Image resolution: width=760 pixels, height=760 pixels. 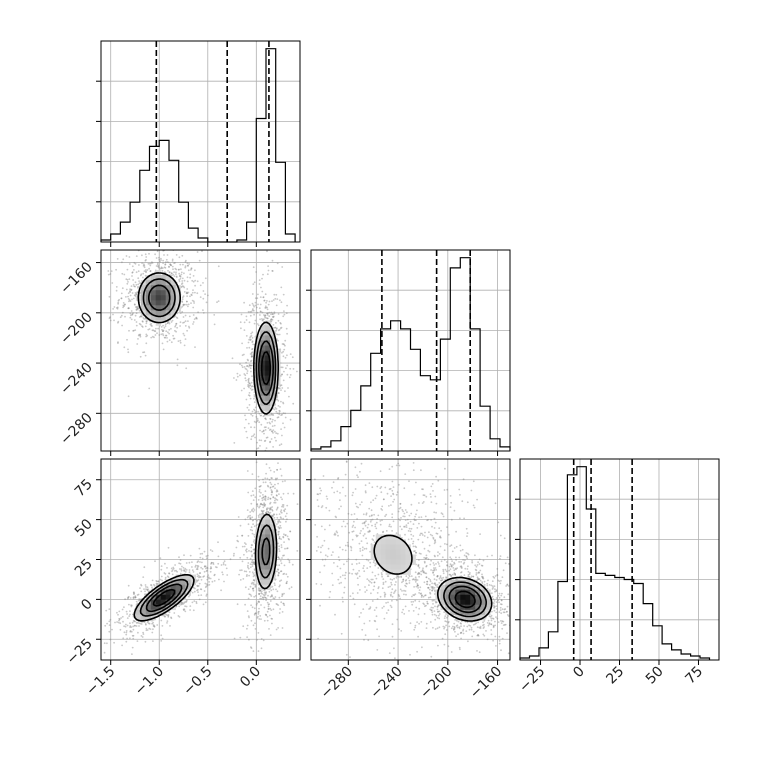 What do you see at coordinates (203, 352) in the screenshot?
I see `pair-content` at bounding box center [203, 352].